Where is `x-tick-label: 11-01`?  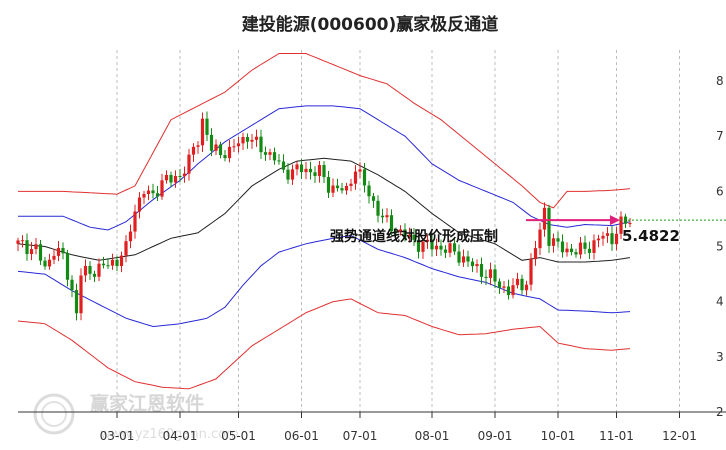
x-tick-label: 11-01 is located at coordinates (616, 436).